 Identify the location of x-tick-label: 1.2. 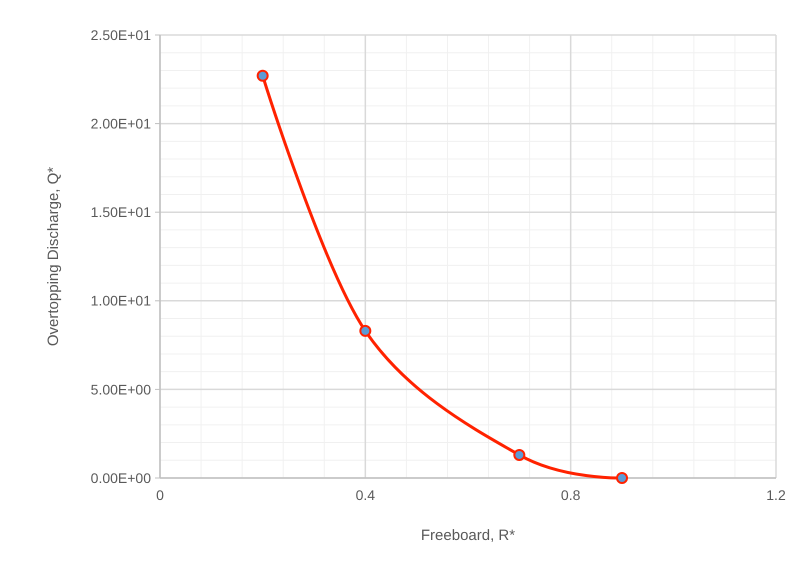
(776, 495).